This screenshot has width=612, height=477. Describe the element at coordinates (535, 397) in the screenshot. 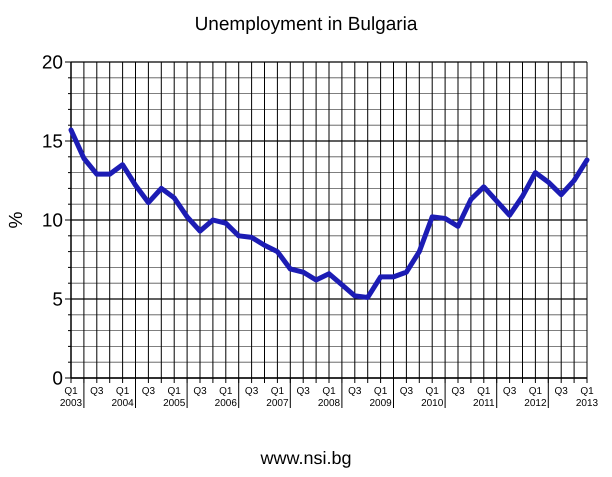

I see `x-tick-label: Q1 2012` at that location.